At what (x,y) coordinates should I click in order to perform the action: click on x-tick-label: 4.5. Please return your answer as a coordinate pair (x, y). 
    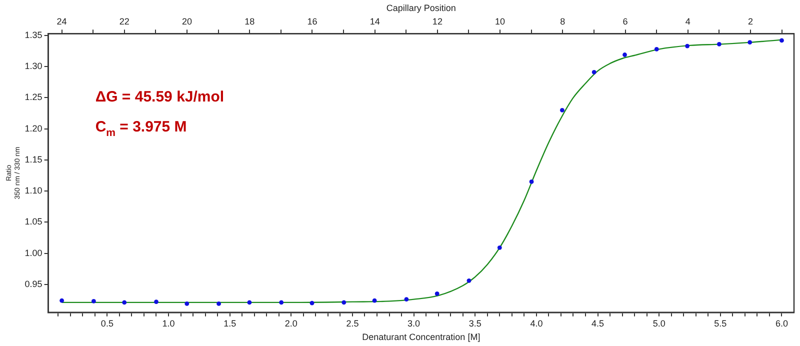
    Looking at the image, I should click on (598, 323).